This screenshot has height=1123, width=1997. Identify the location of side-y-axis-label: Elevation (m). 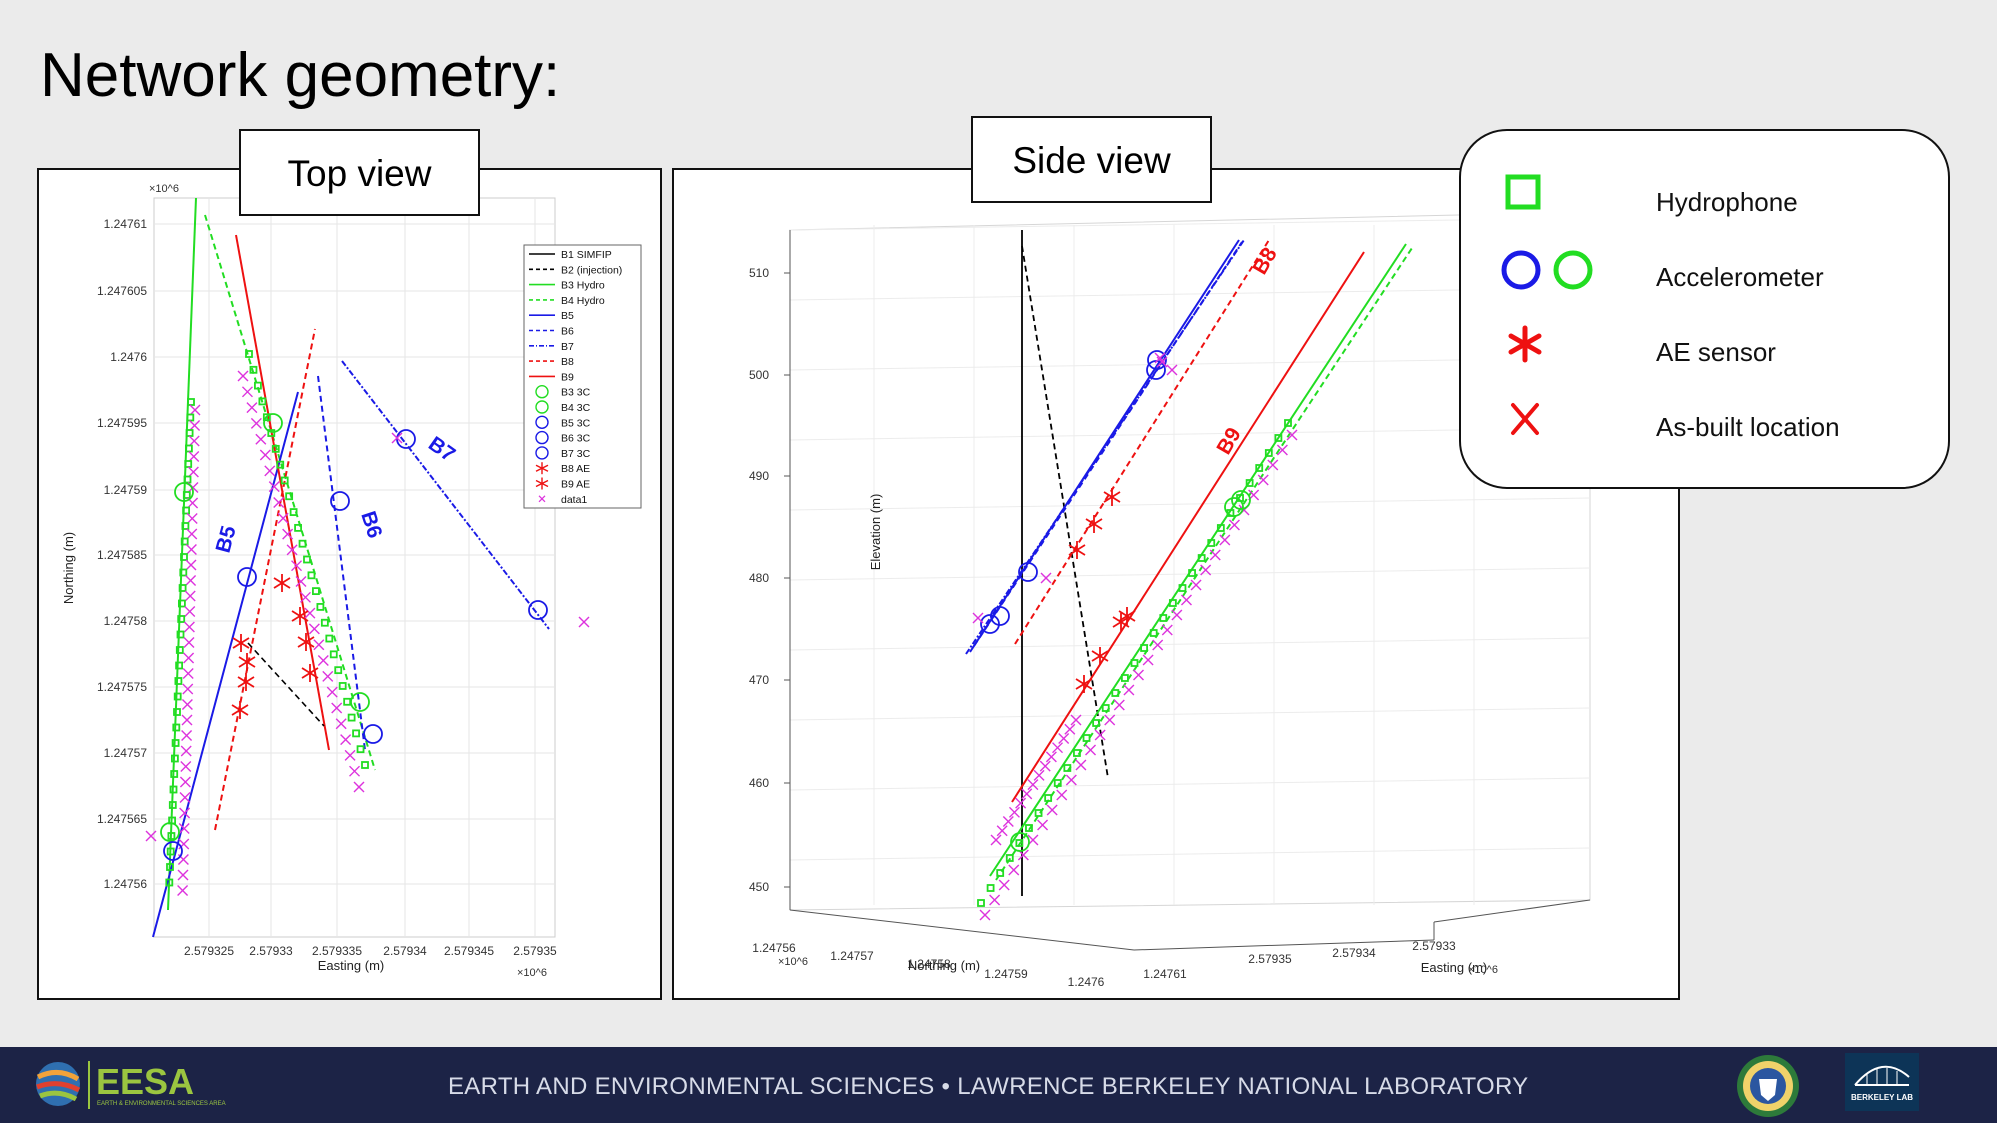
(875, 532).